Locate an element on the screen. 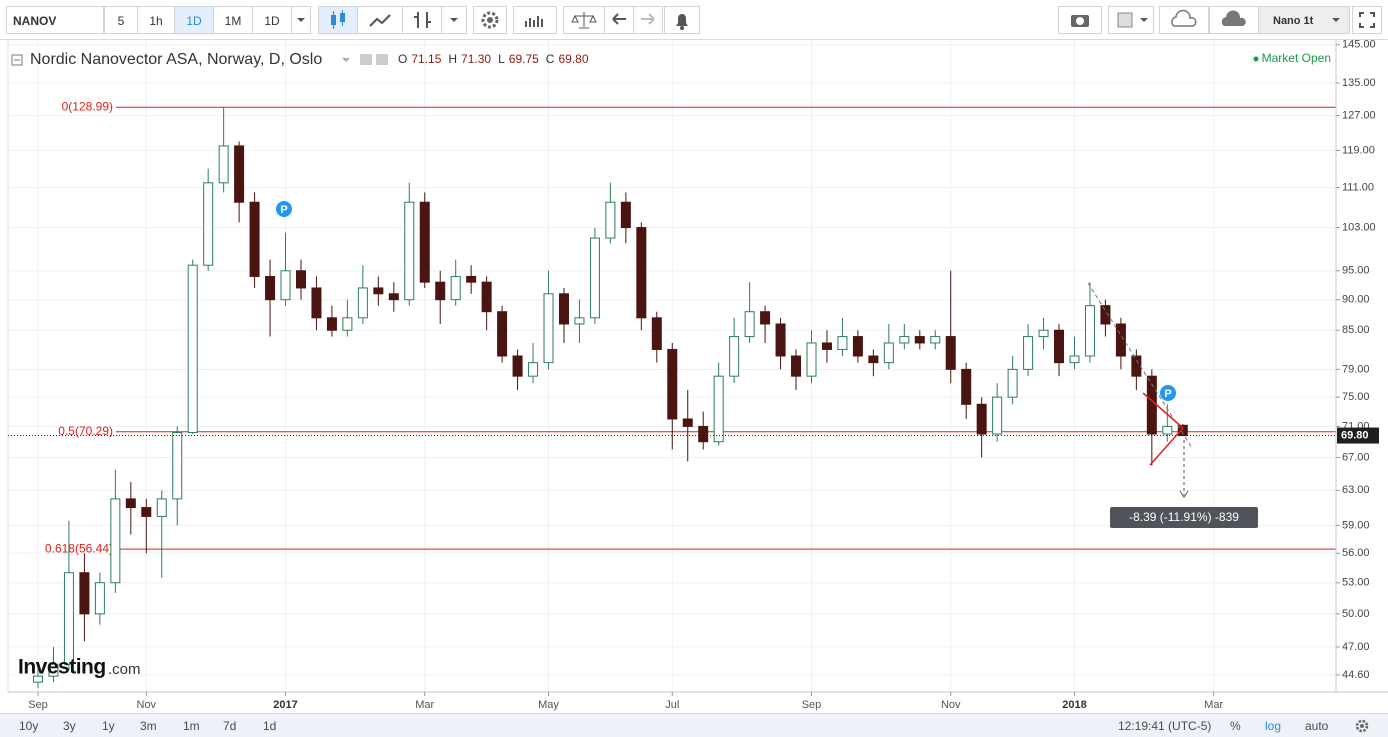 This screenshot has width=1388, height=737. settings-button is located at coordinates (490, 20).